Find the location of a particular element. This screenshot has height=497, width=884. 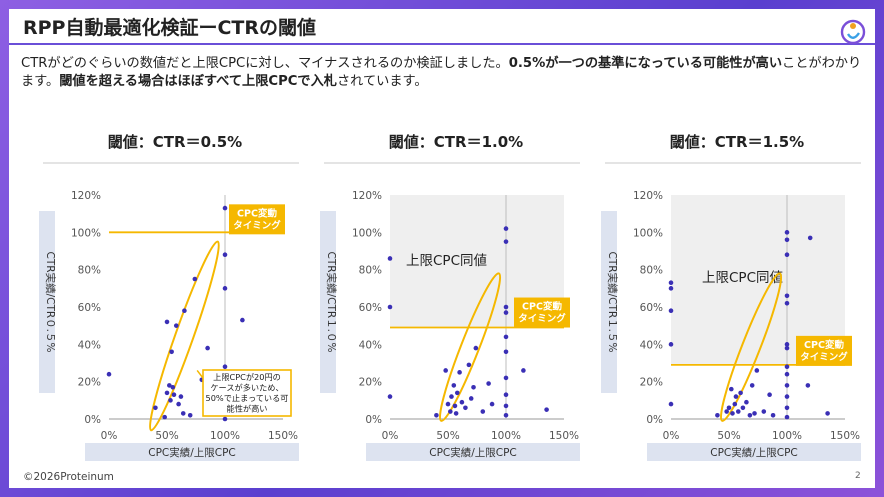

proteinum-logo-icon is located at coordinates (853, 32).